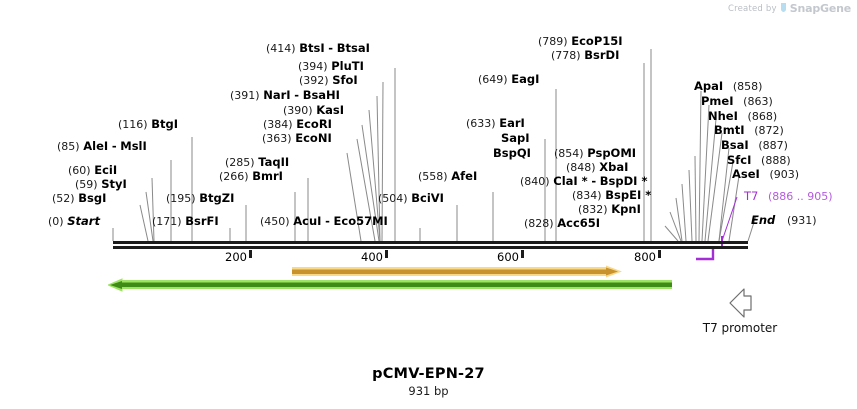 This screenshot has height=409, width=857. Describe the element at coordinates (512, 123) in the screenshot. I see `label-eari-name: EarI` at that location.